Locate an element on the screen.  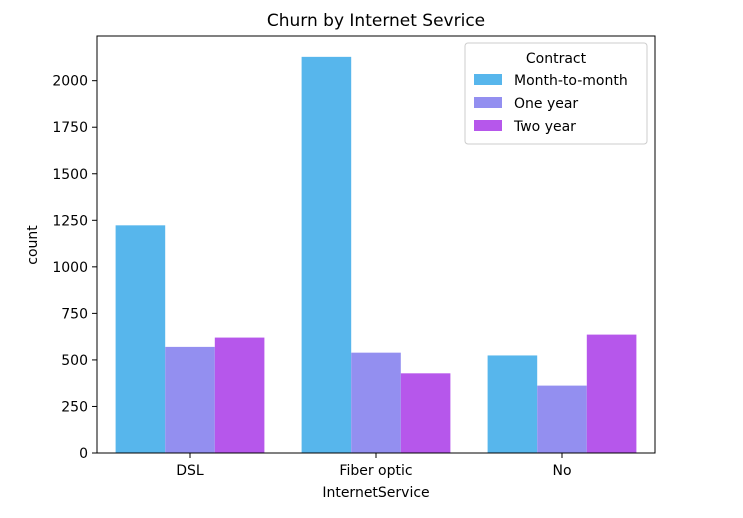
legend: Contract Month-to-month One year Two year is located at coordinates (556, 93).